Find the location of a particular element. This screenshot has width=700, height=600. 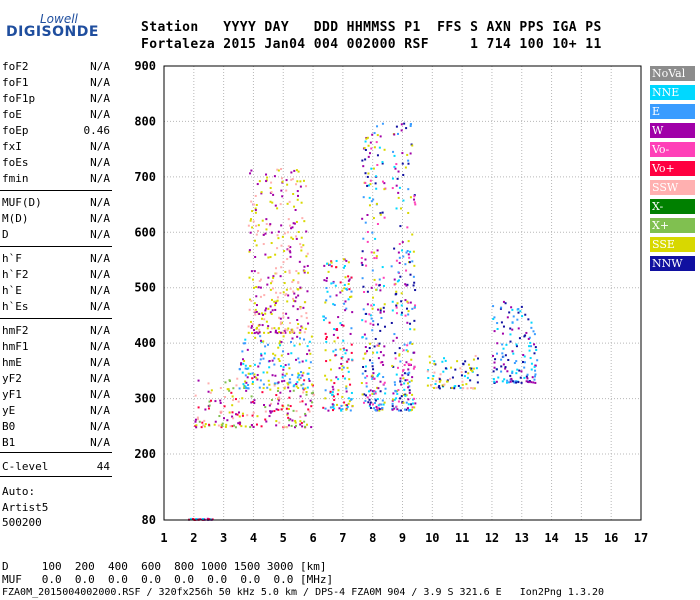

y-tick-label: 600 is located at coordinates (145, 232).